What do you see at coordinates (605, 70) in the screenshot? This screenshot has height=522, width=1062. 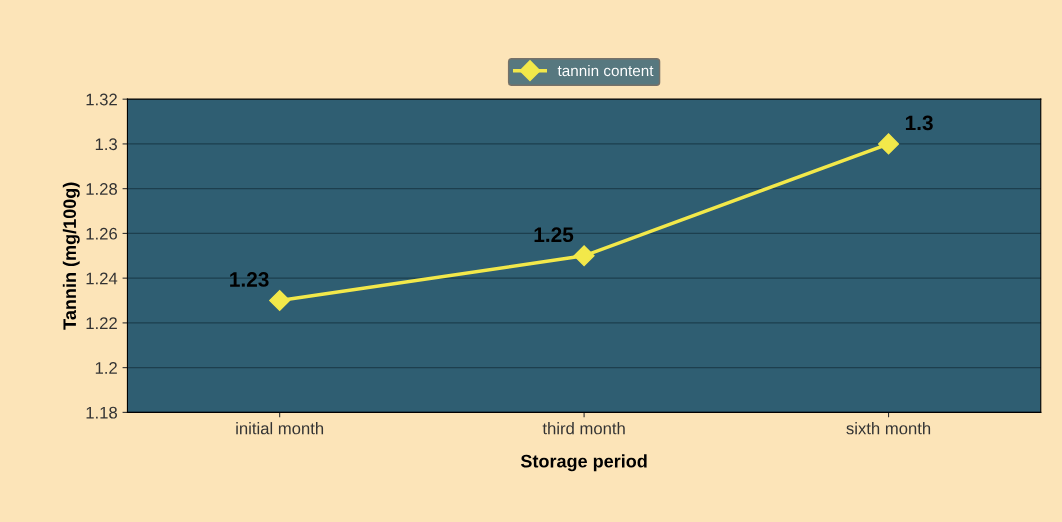 I see `legend-label: tannin content` at bounding box center [605, 70].